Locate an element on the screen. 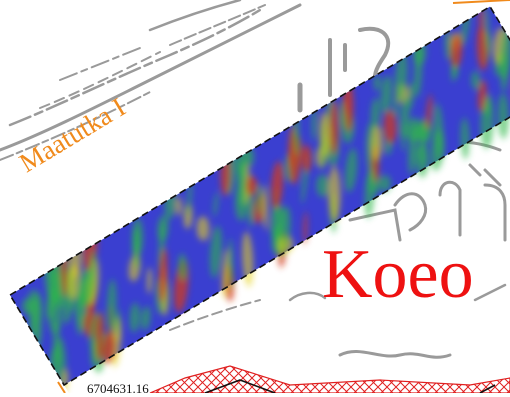 This screenshot has width=510, height=397. hatched-polygon is located at coordinates (330, 379).